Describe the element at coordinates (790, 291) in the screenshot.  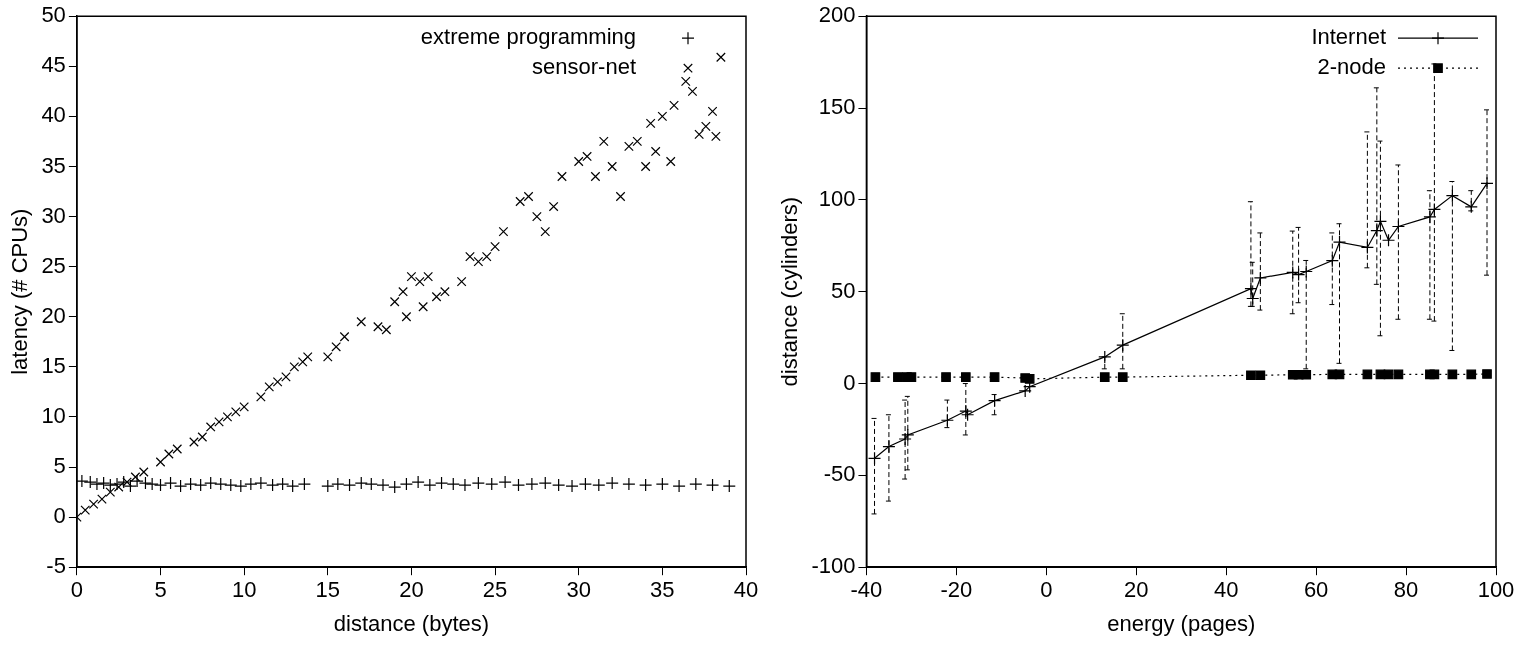
I see `y-axis-title: distance (cylinders)` at that location.